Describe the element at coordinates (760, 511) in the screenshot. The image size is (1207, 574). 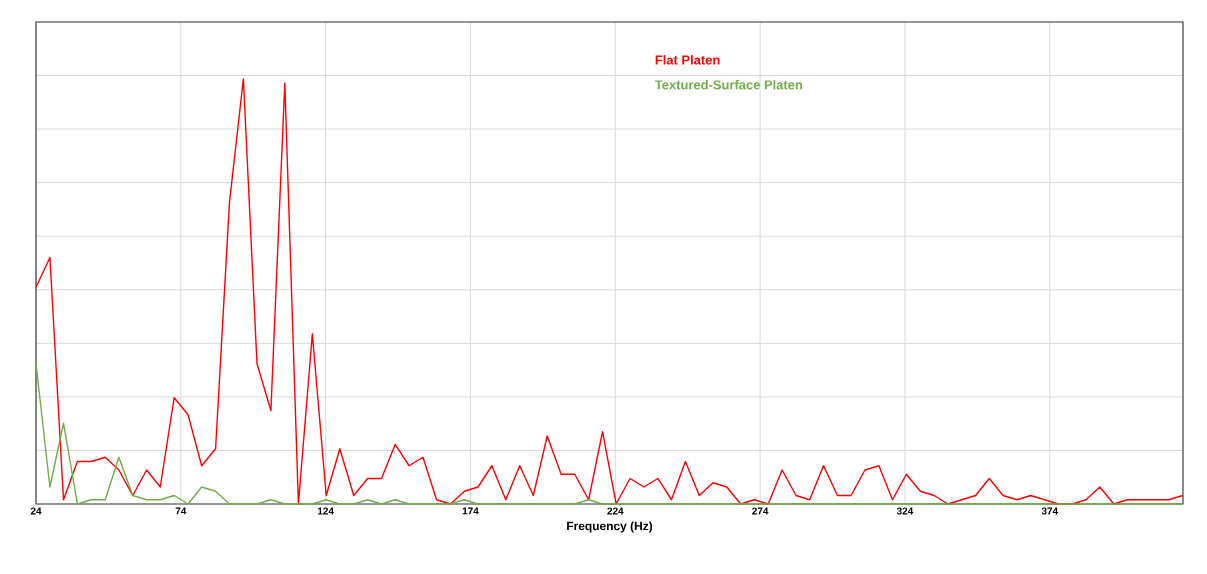
I see `x-tick-label: 274` at that location.